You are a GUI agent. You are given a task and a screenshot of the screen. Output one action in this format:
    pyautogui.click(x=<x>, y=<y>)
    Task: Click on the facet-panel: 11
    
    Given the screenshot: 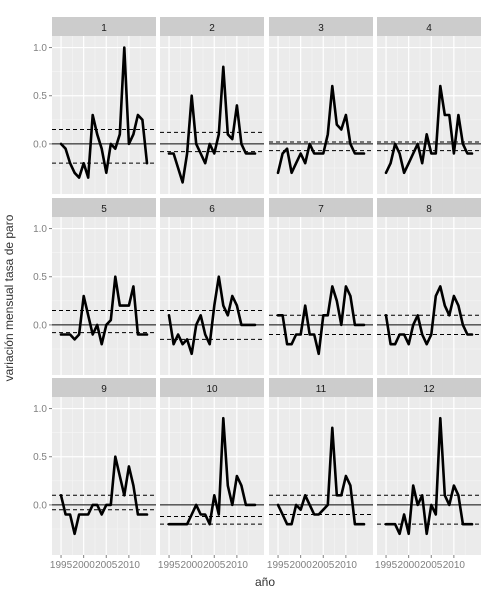 What is the action you would take?
    pyautogui.click(x=321, y=466)
    